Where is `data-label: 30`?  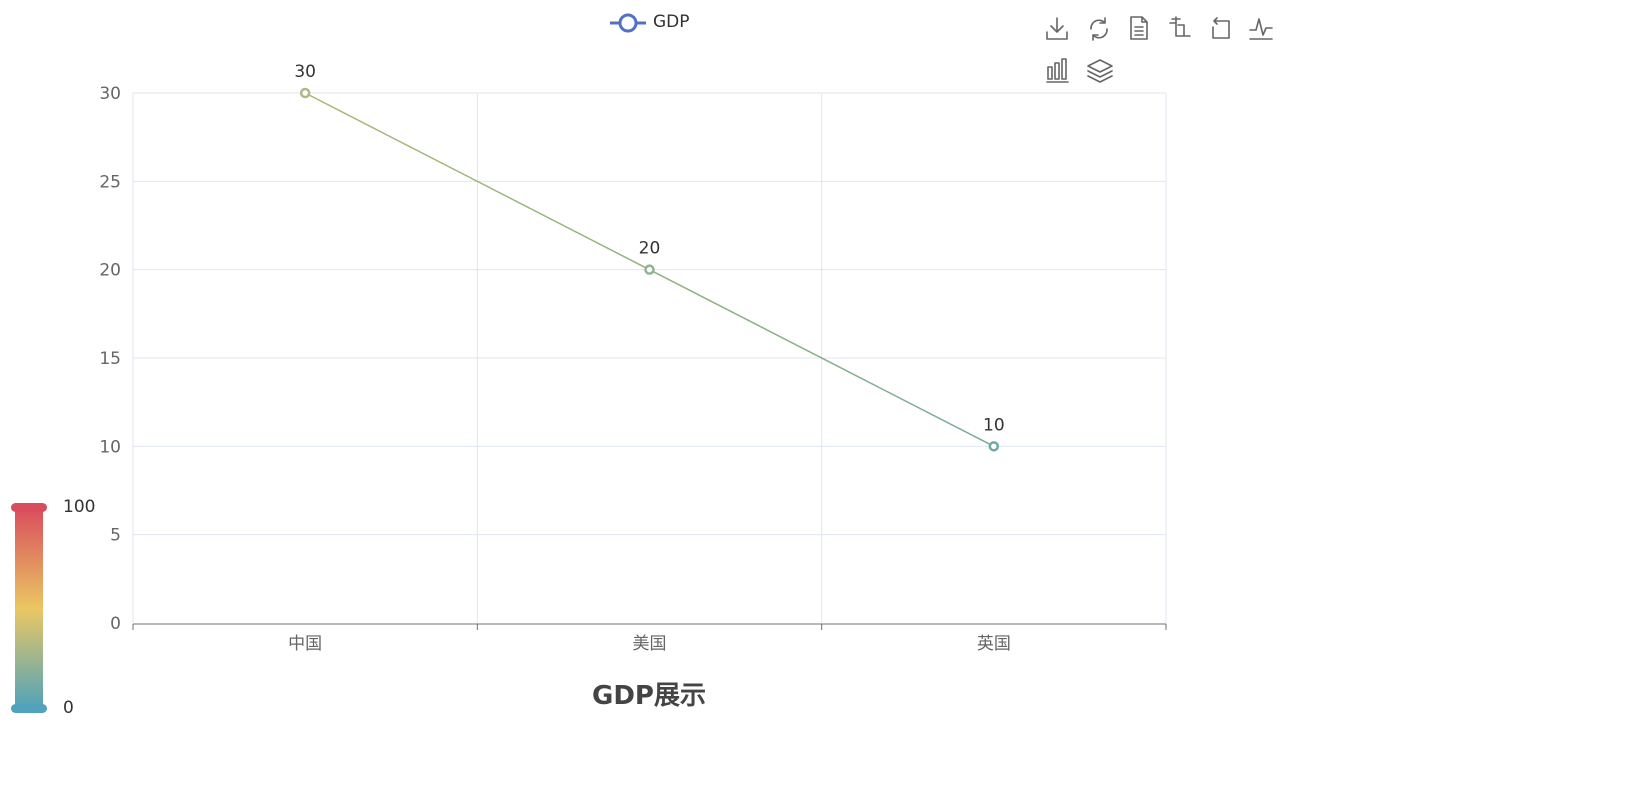 data-label: 30 is located at coordinates (305, 72).